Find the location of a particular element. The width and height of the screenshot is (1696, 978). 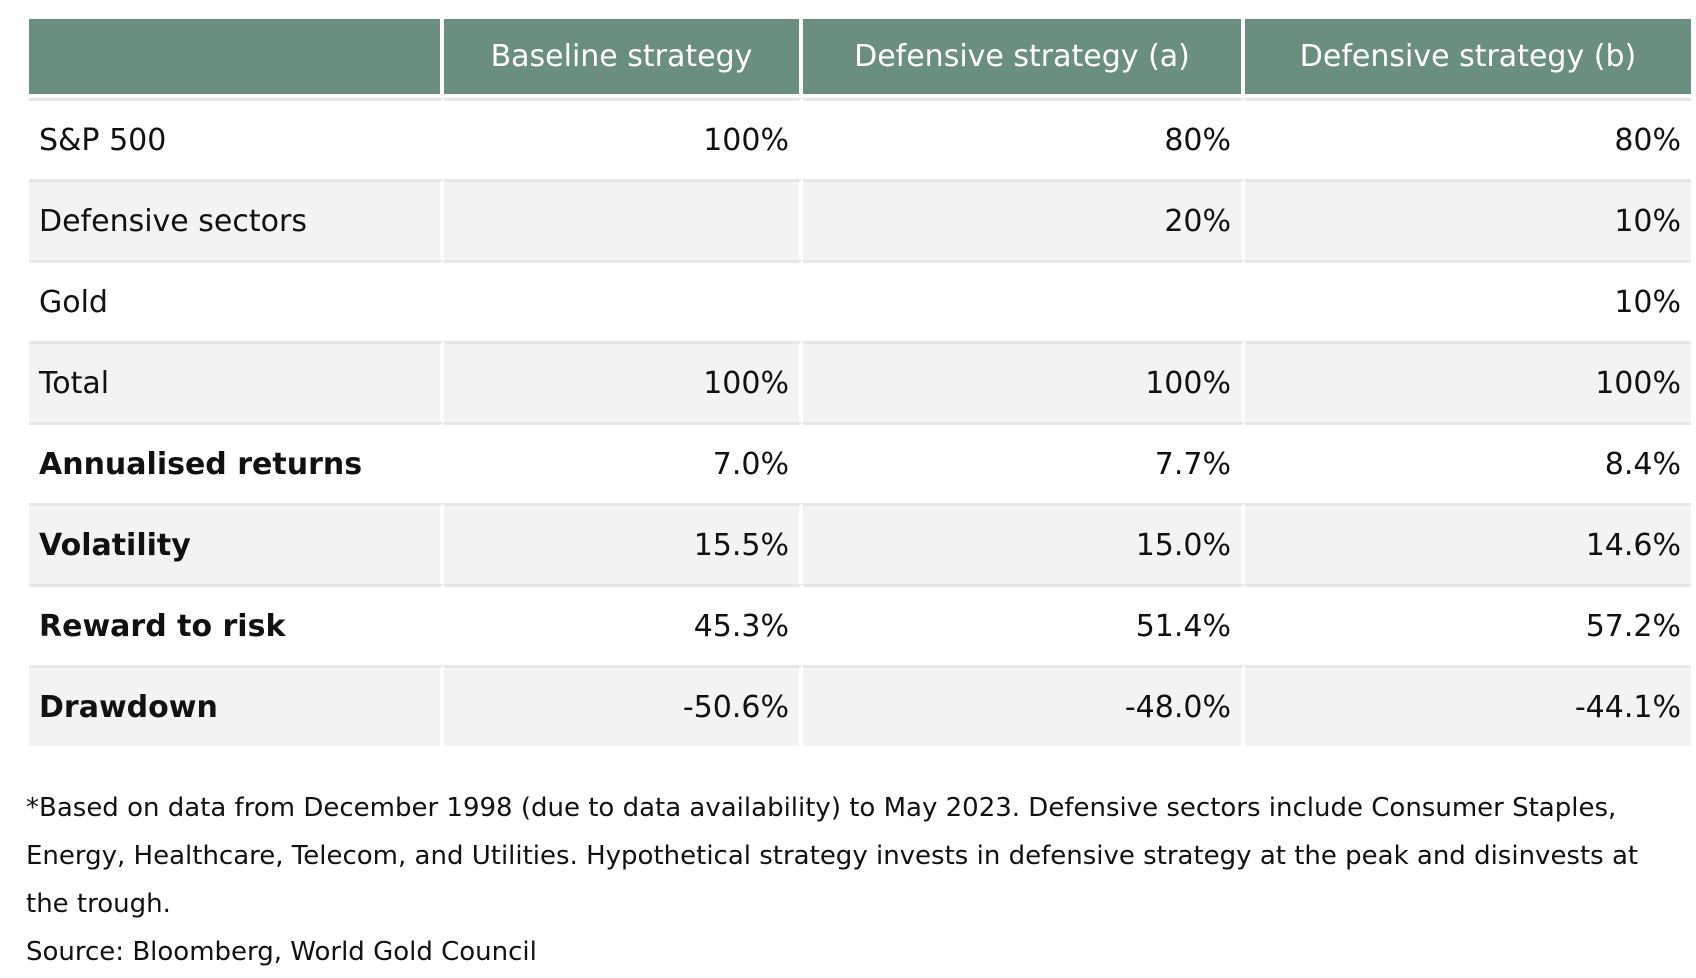

table-row: Drawdown -50.6% -48.0% -44.1% is located at coordinates (860, 705).